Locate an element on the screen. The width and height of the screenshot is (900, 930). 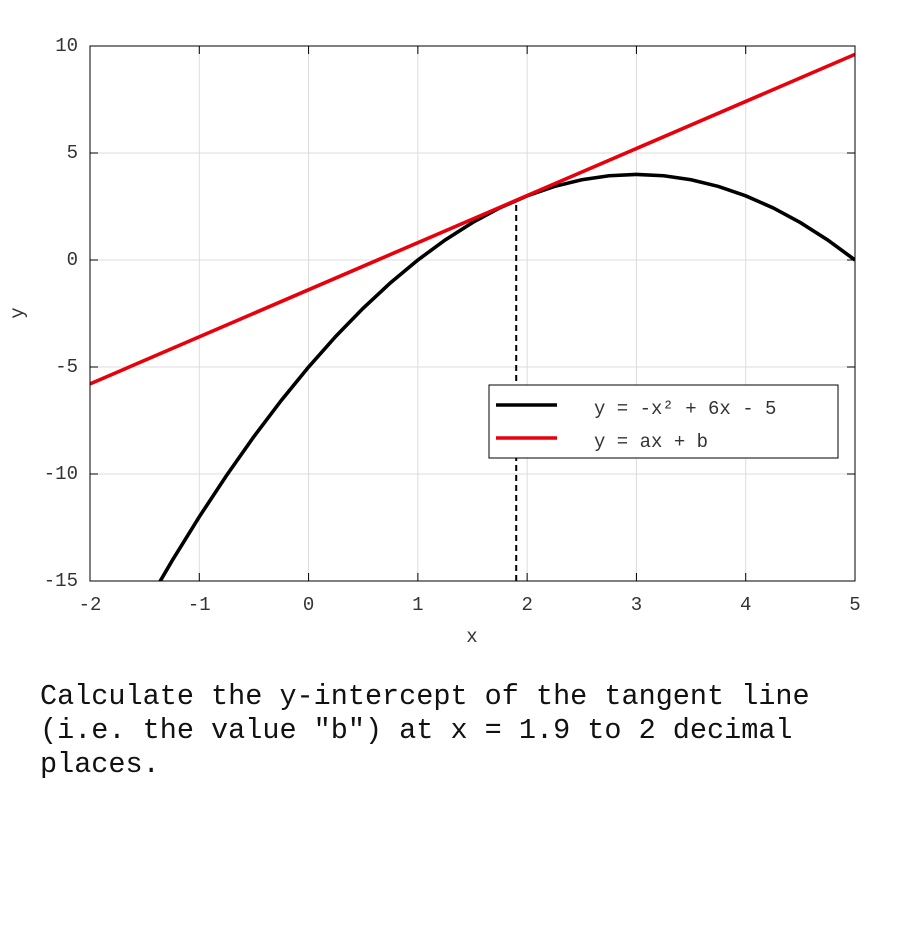
x-tick-label: 4 is located at coordinates (745, 605).